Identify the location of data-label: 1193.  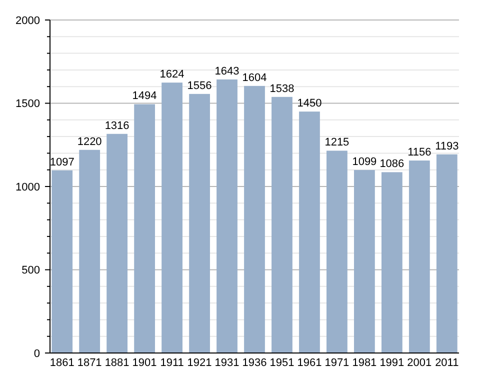
(447, 146).